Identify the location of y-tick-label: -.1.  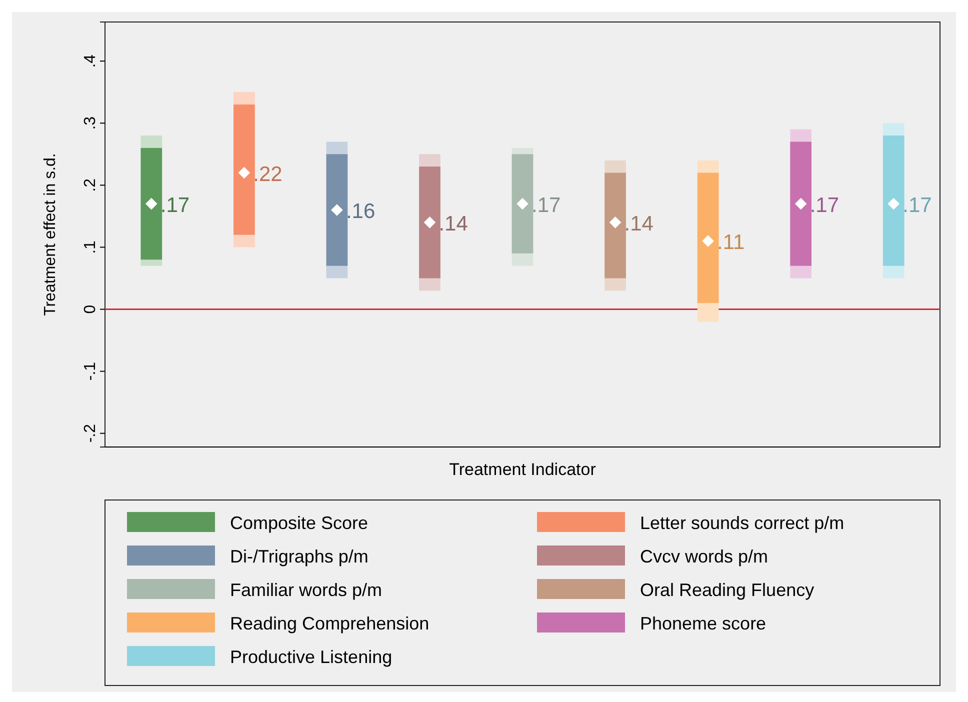
(90, 371).